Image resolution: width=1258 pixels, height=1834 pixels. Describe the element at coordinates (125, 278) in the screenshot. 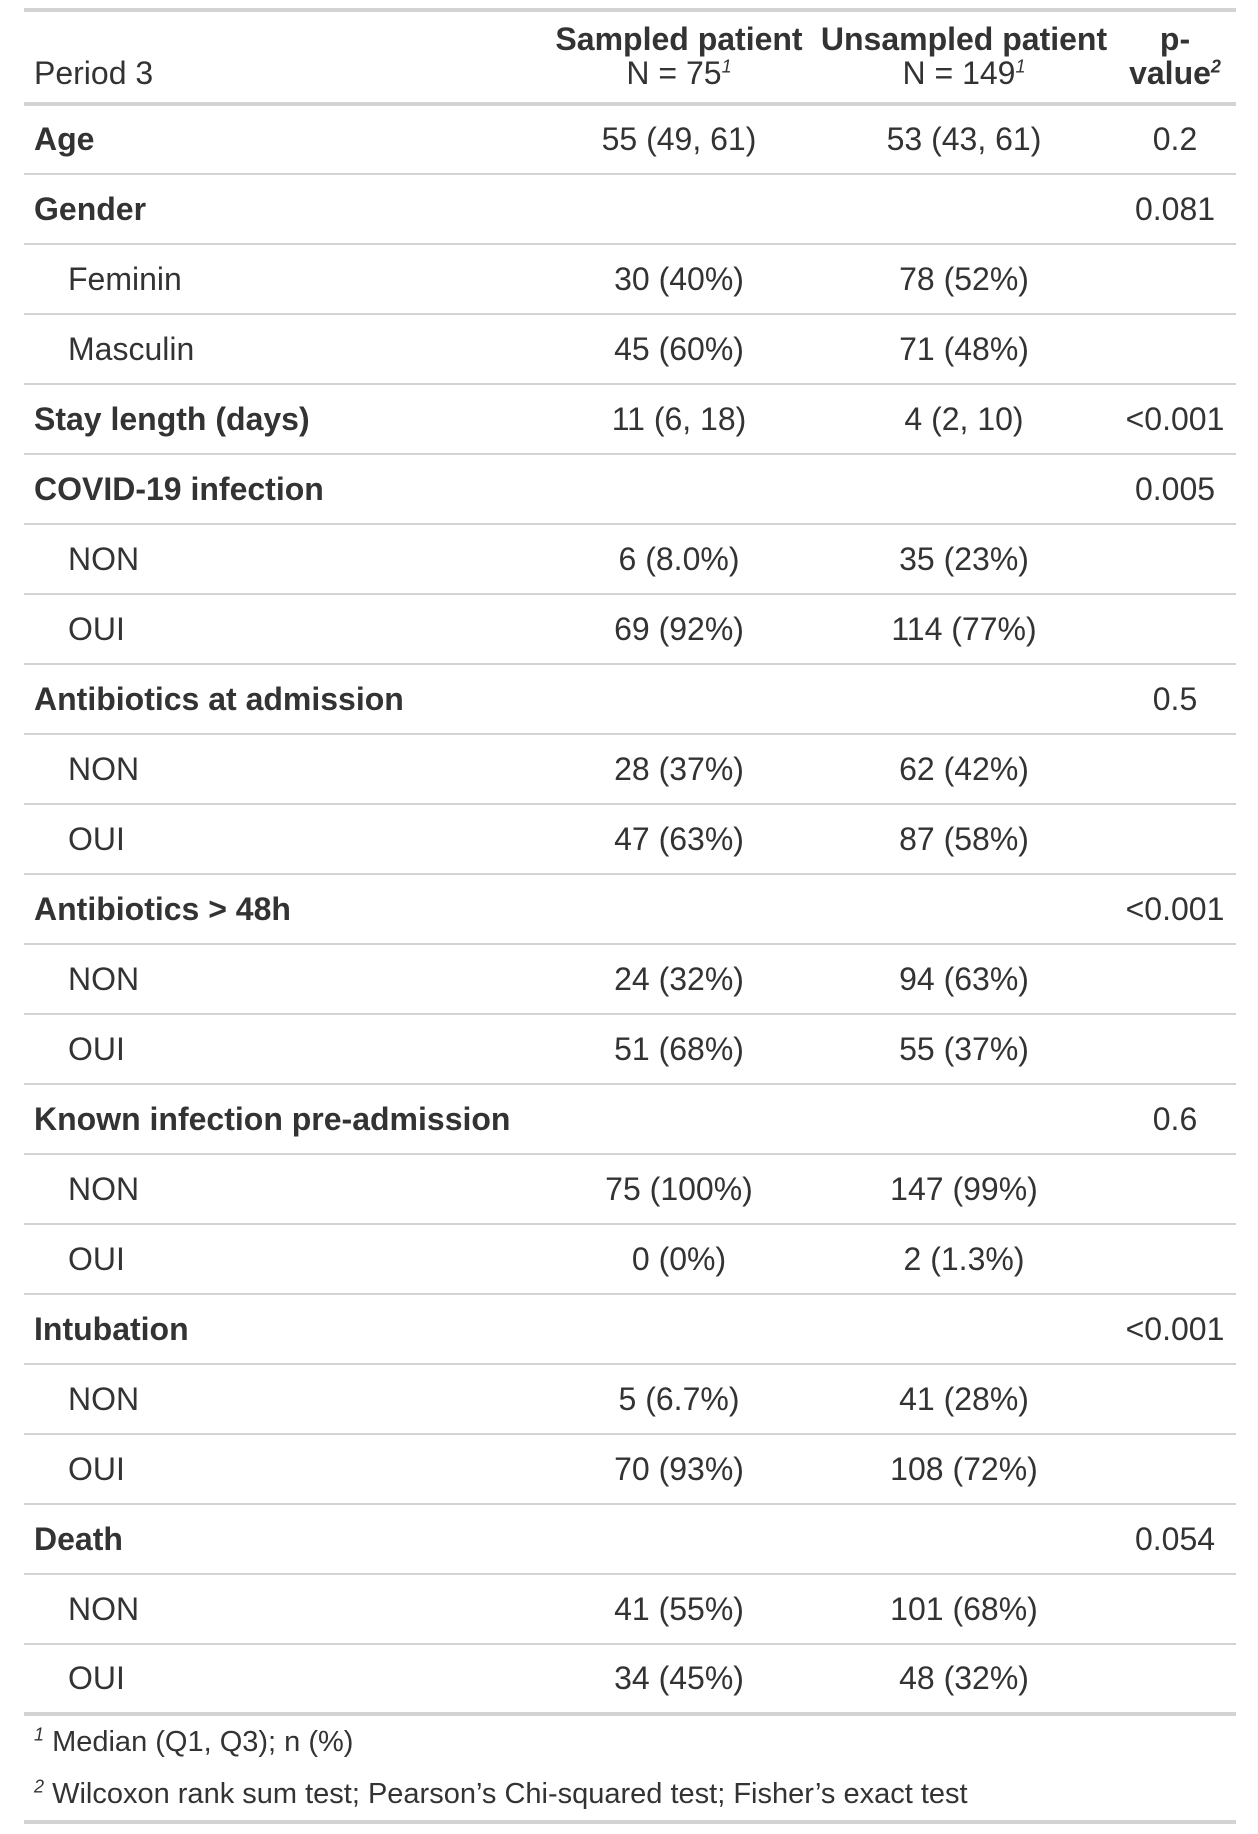

I see `row-label: Feminin` at that location.